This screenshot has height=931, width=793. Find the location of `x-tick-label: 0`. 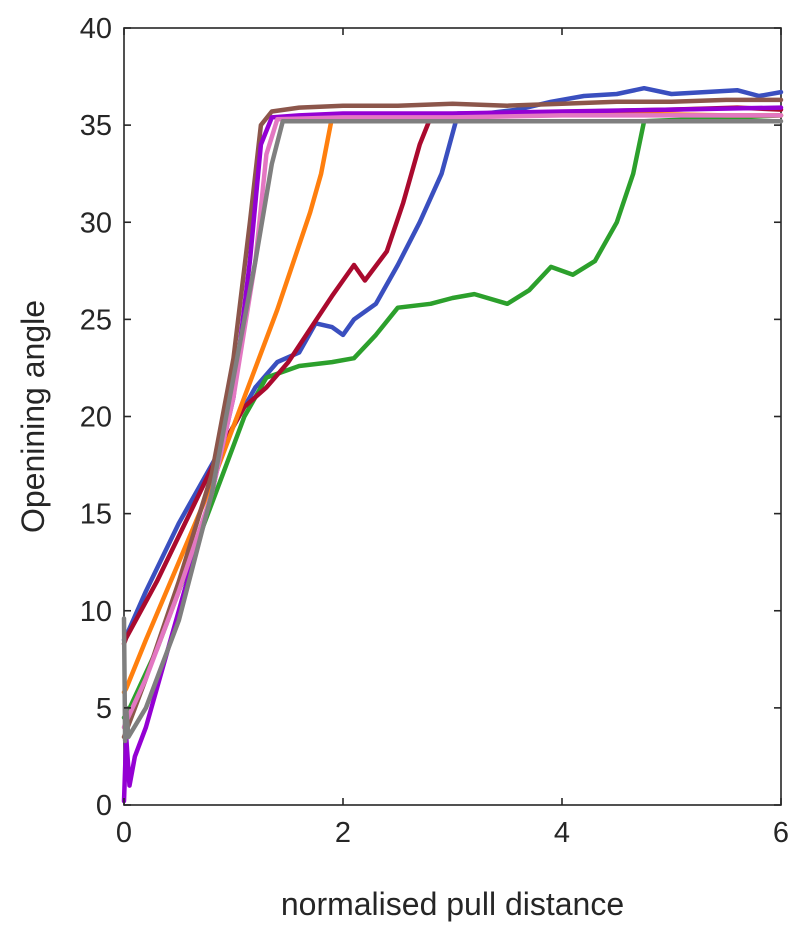

x-tick-label: 0 is located at coordinates (124, 833).